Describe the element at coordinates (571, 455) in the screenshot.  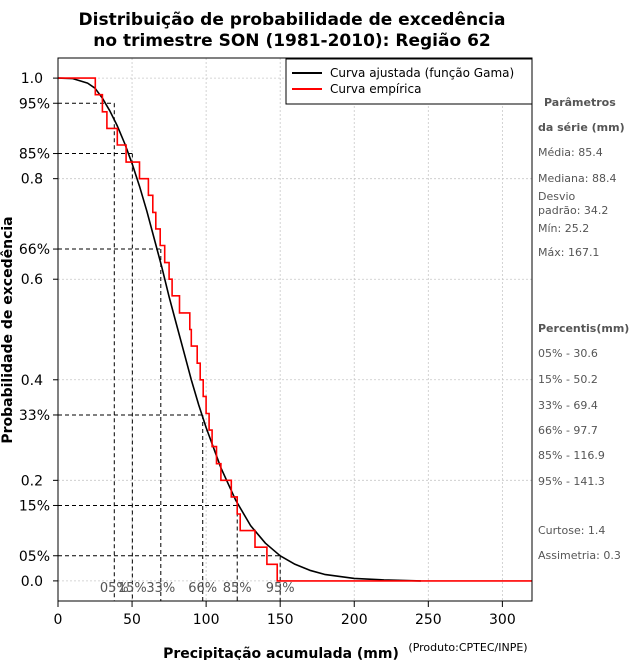
I see `percentil-85: 85% - 116.9` at that location.